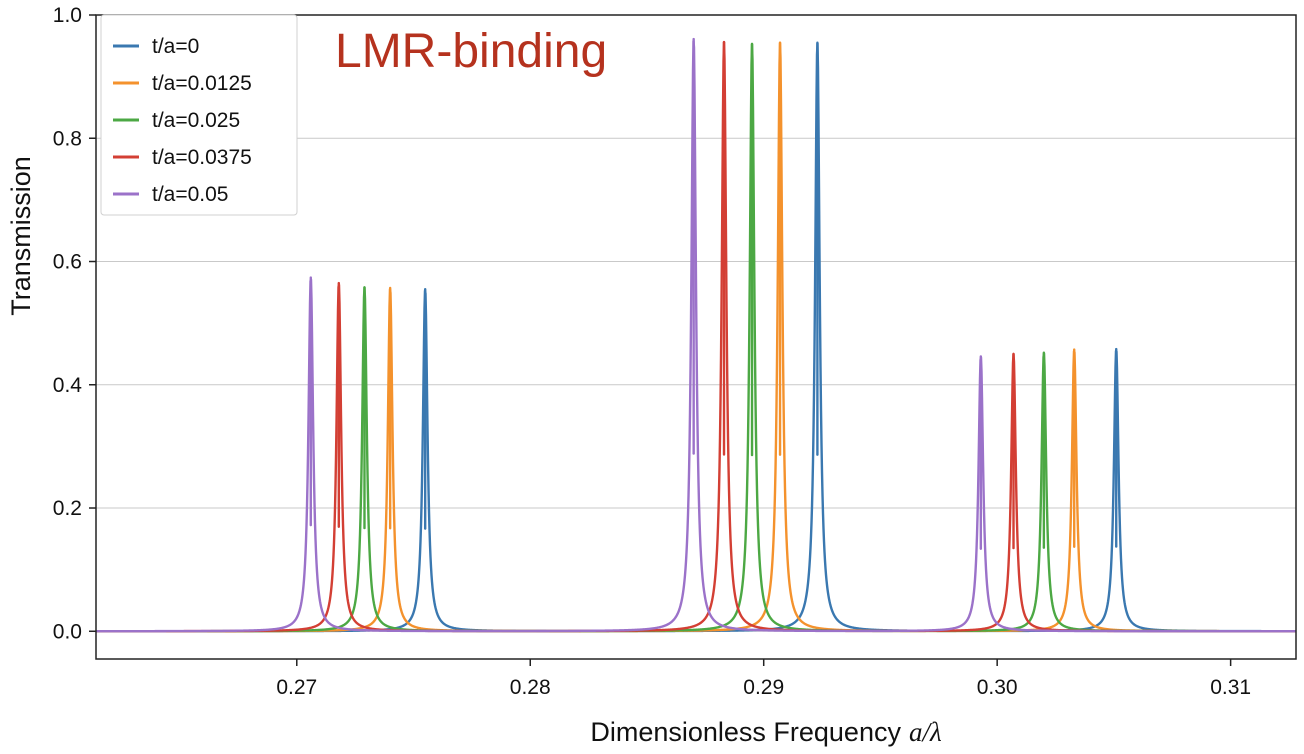  I want to click on y-tick-label: 0.4, so click(68, 385).